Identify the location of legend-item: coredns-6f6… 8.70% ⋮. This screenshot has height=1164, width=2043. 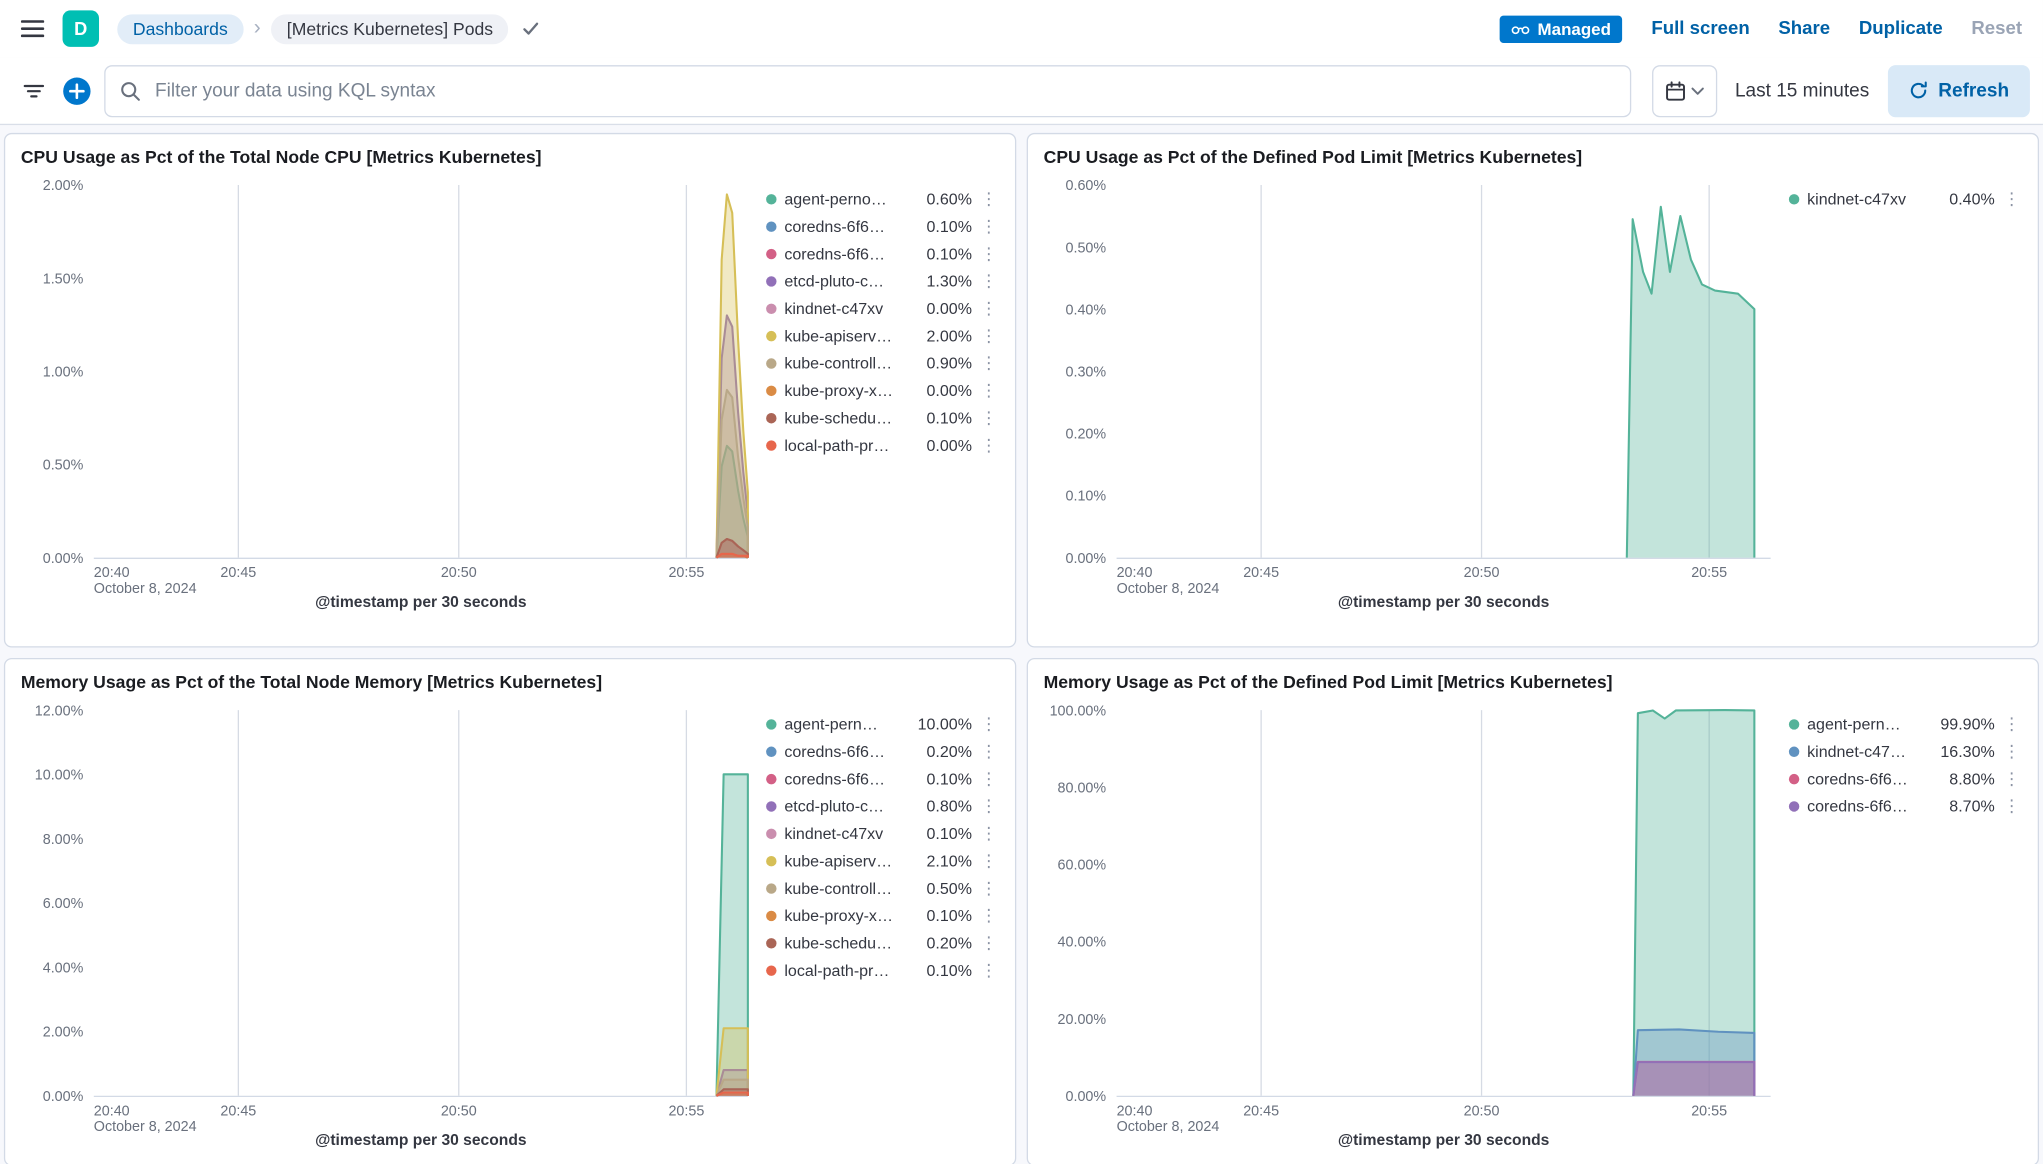
(1904, 805).